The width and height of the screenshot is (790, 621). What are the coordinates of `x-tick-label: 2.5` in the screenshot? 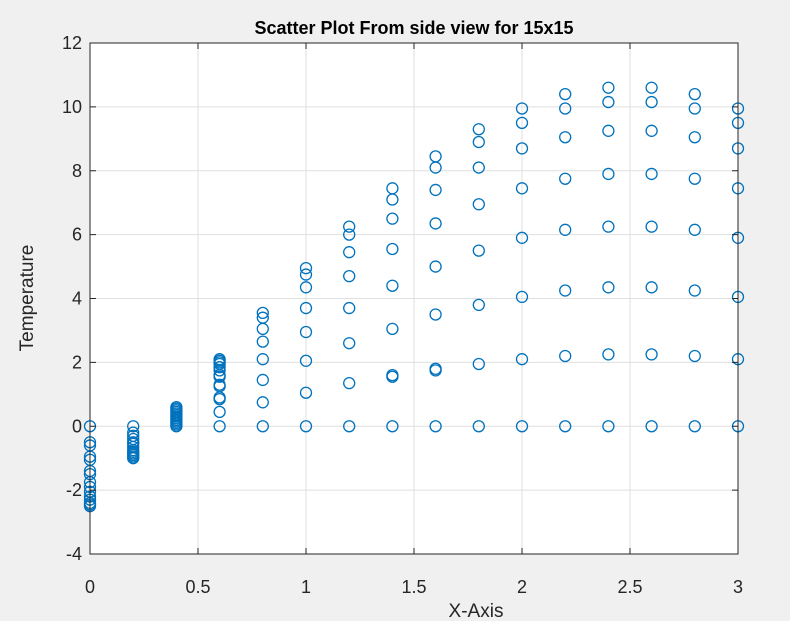 It's located at (629, 587).